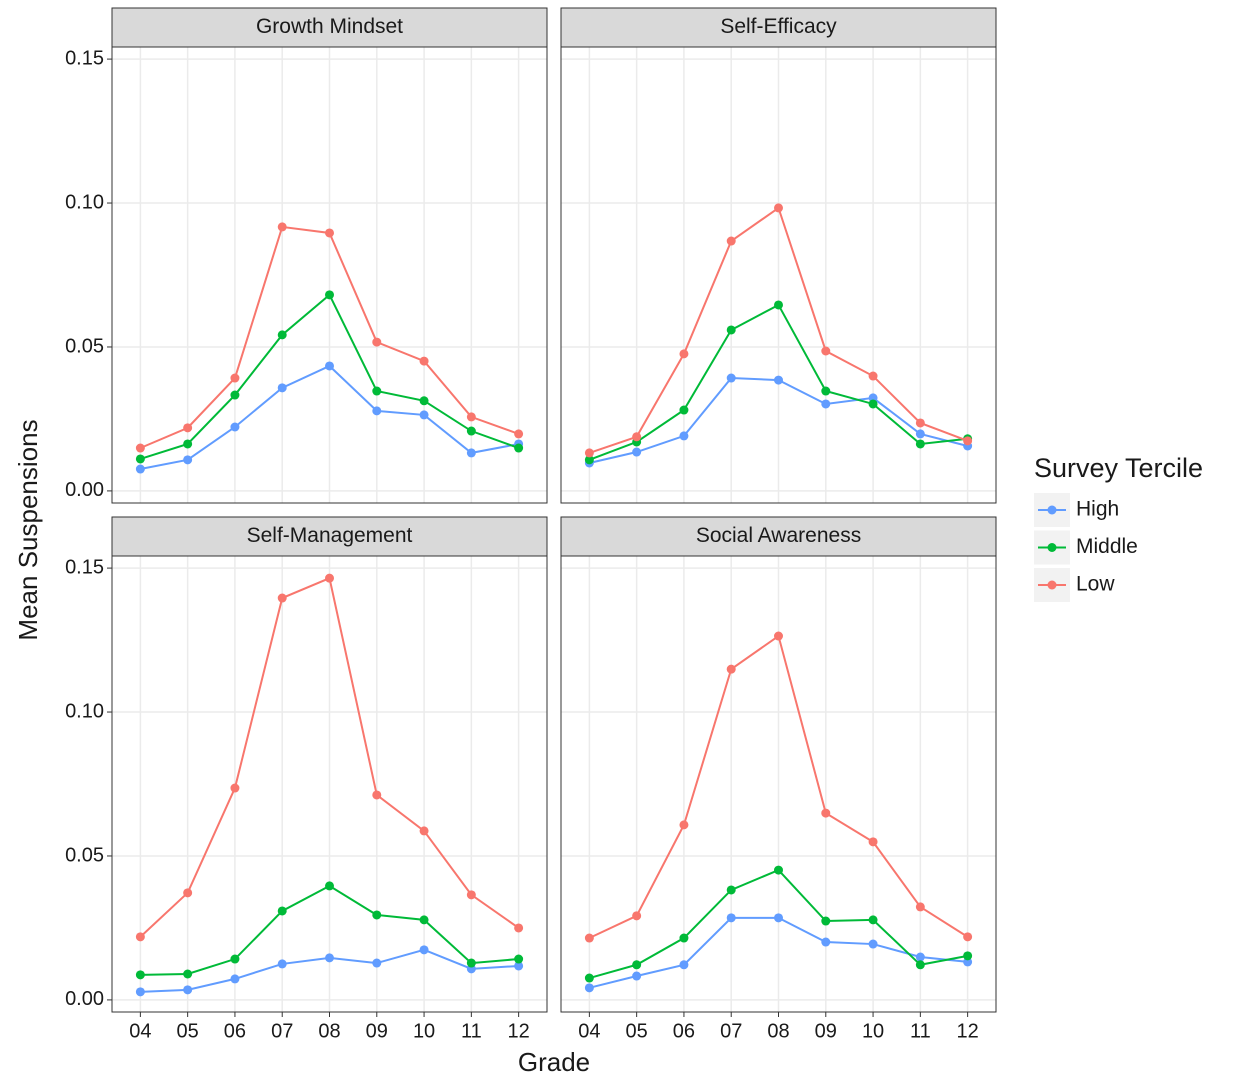 The height and width of the screenshot is (1080, 1234). Describe the element at coordinates (471, 1031) in the screenshot. I see `x-tick-label: 11` at that location.